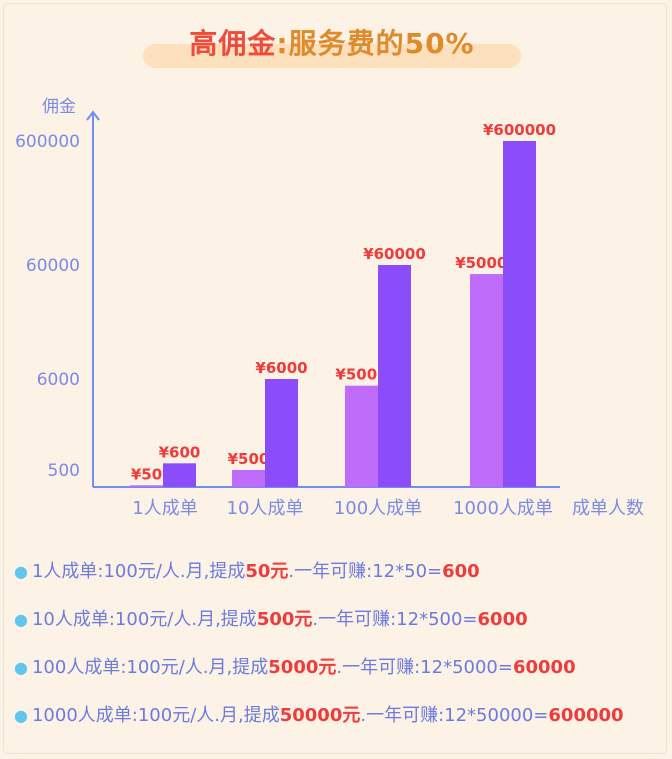  I want to click on note-yearly: 600, so click(461, 571).